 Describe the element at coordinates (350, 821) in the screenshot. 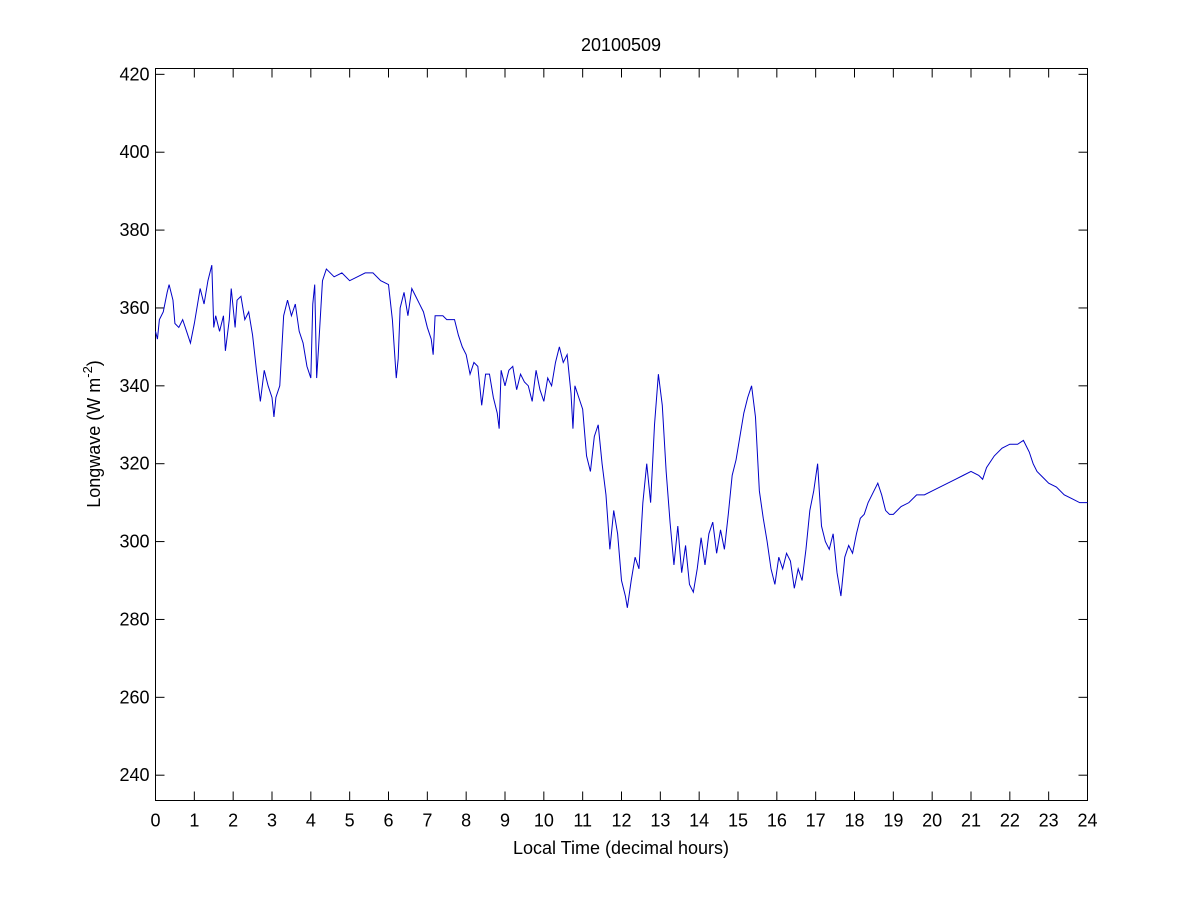

I see `x-tick-label: 5` at that location.